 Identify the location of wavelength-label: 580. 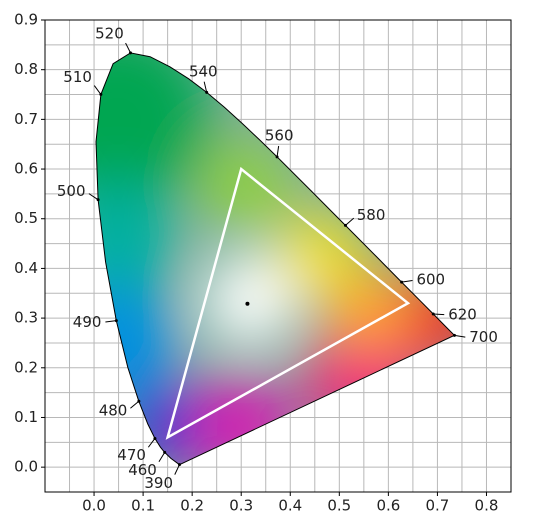
(371, 215).